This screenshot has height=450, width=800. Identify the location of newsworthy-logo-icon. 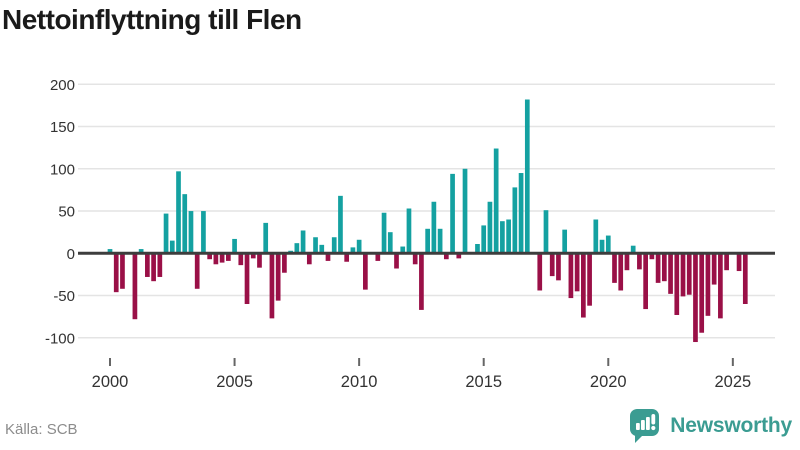
(645, 426).